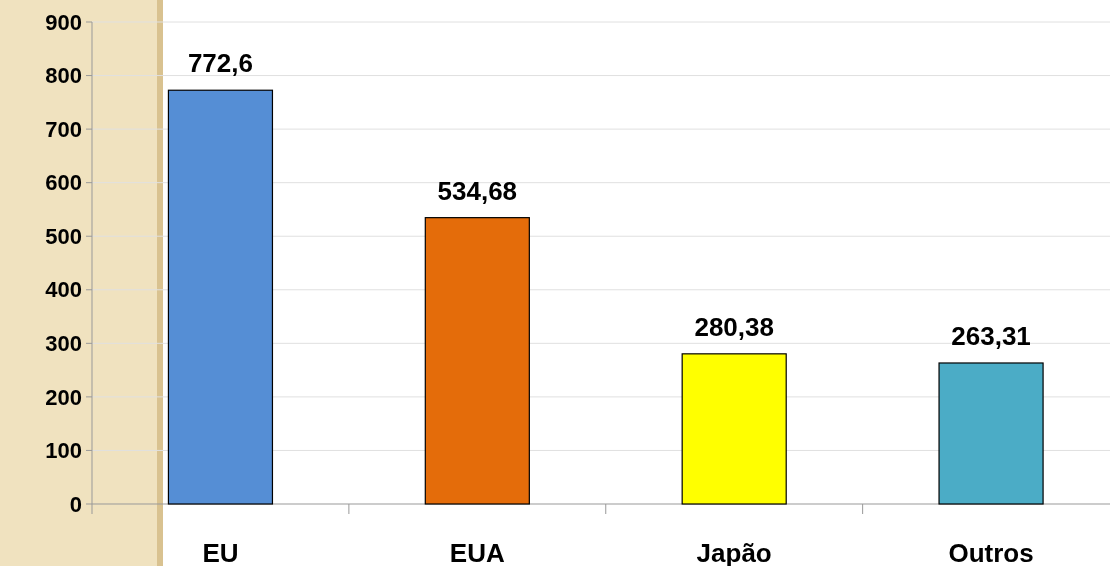 This screenshot has height=566, width=1110. Describe the element at coordinates (63, 397) in the screenshot. I see `y-tick-label: 200` at that location.